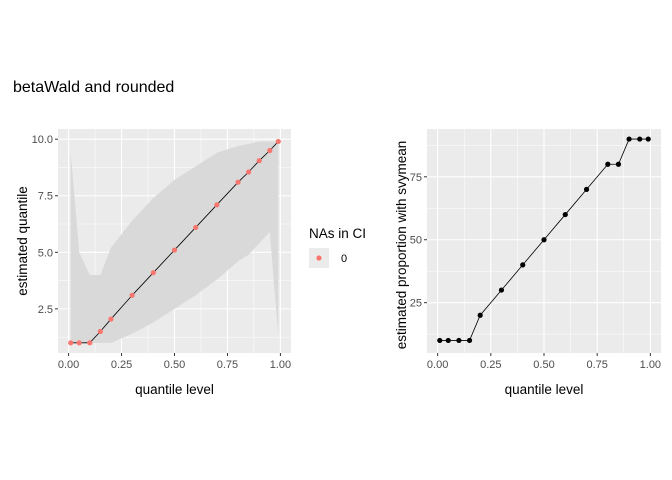 This screenshot has height=480, width=672. Describe the element at coordinates (337, 247) in the screenshot. I see `legend: NAs in CI 0` at that location.